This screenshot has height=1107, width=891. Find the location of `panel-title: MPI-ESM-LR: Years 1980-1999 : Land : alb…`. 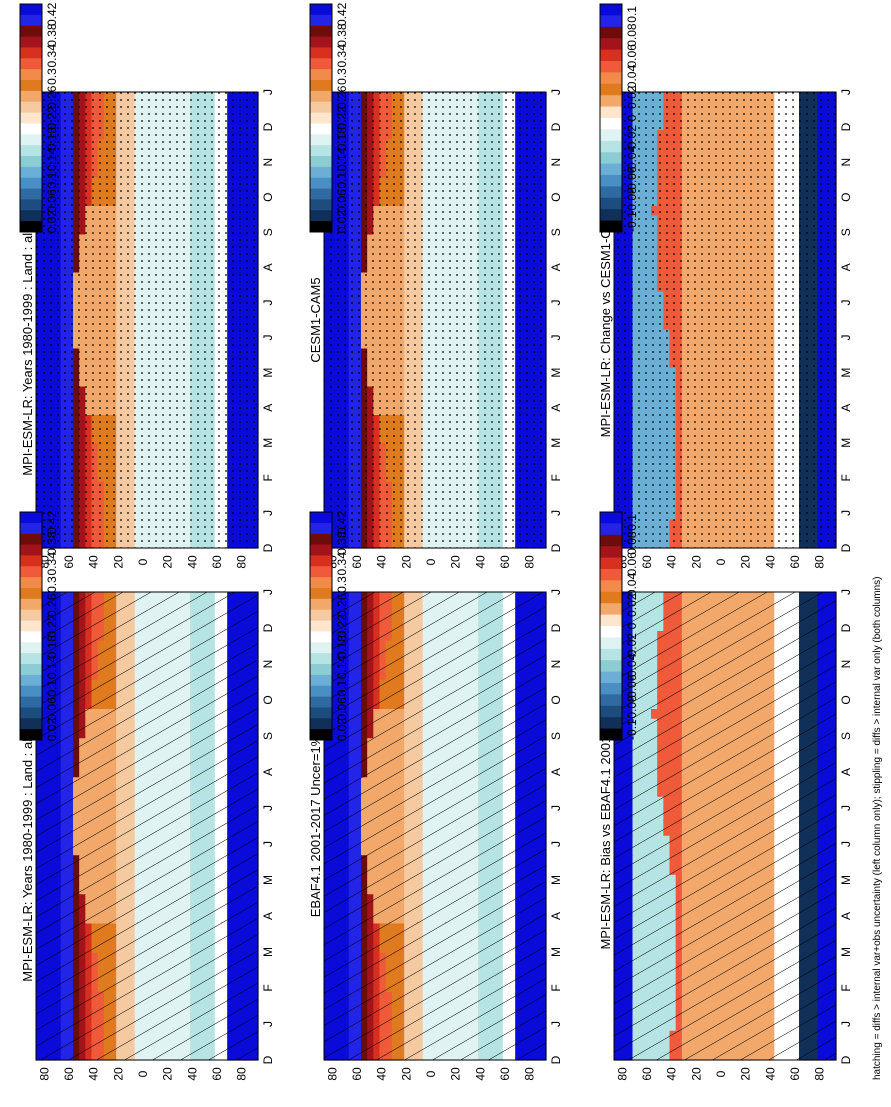

panel-title: MPI-ESM-LR: Years 1980-1999 : Land : alb… is located at coordinates (27, 319).